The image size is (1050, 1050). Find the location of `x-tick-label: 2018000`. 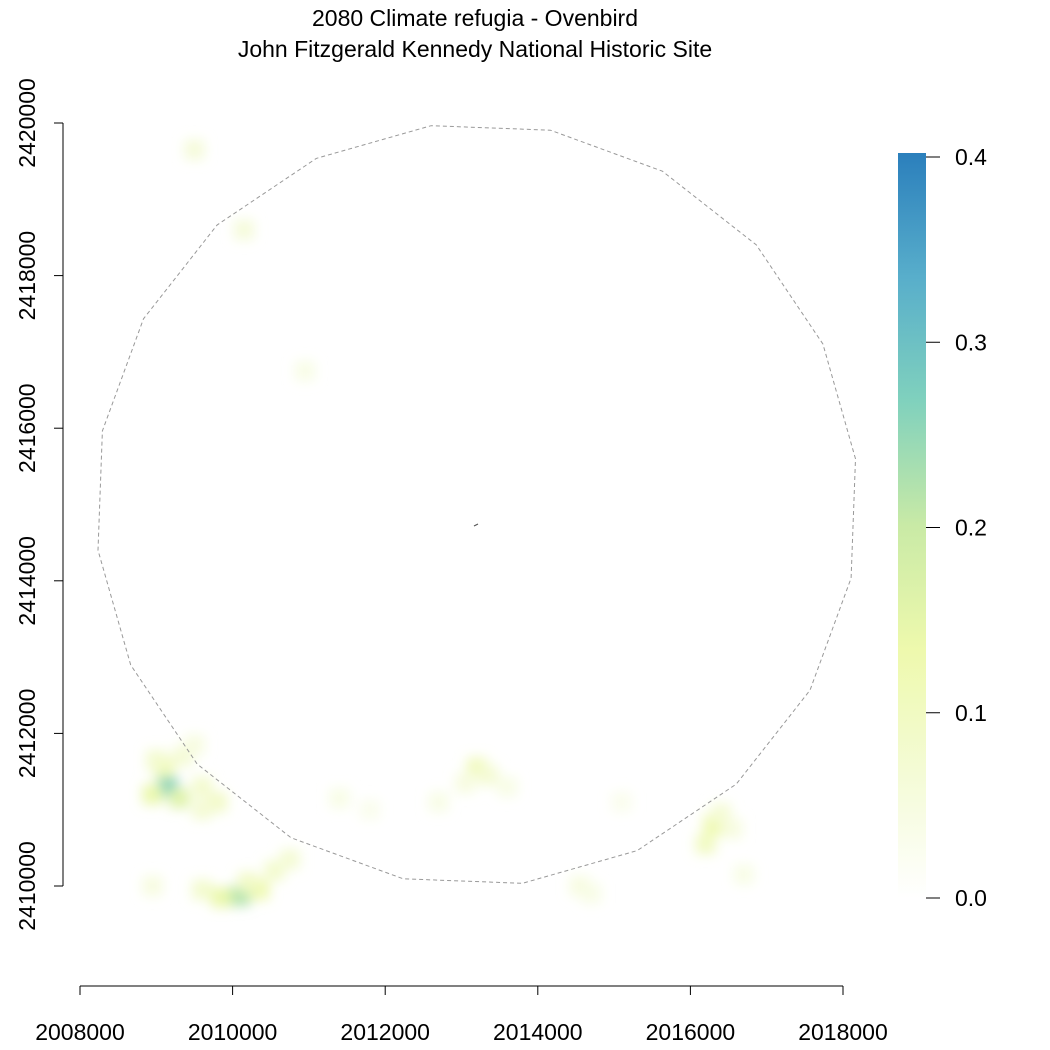

x-tick-label: 2018000 is located at coordinates (843, 1032).